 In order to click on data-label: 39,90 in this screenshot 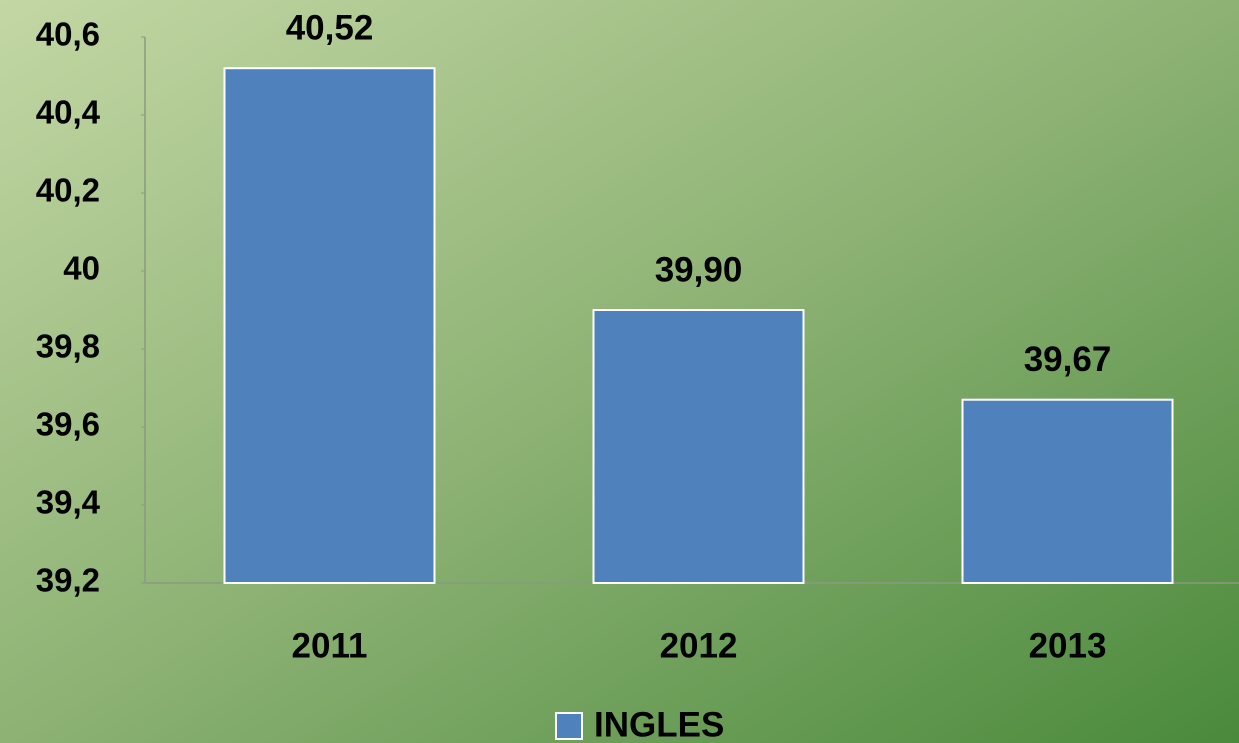, I will do `click(699, 269)`.